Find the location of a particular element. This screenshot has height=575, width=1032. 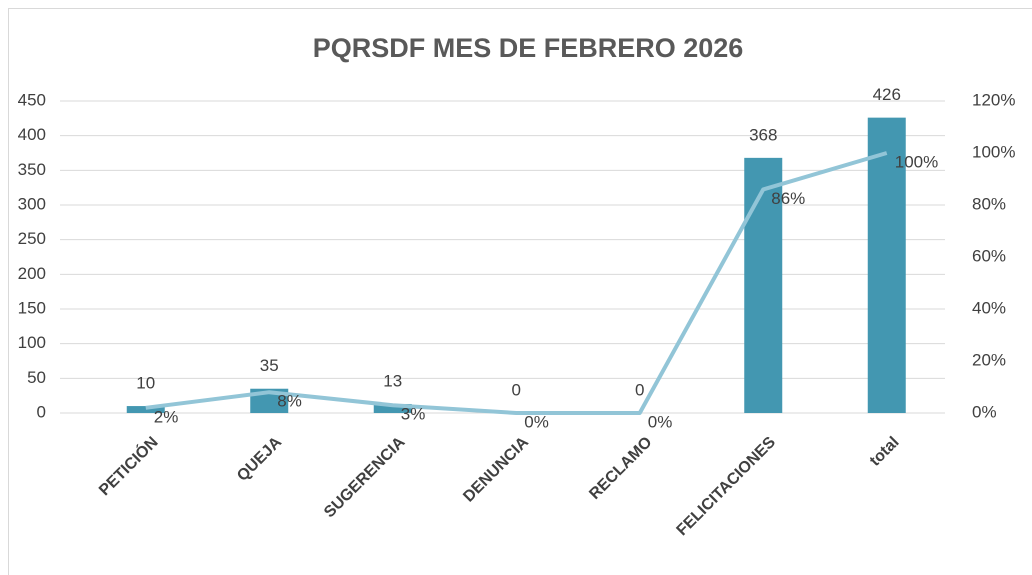

chart-title: PQRSDF MES DE FEBRERO 2026 is located at coordinates (528, 48).